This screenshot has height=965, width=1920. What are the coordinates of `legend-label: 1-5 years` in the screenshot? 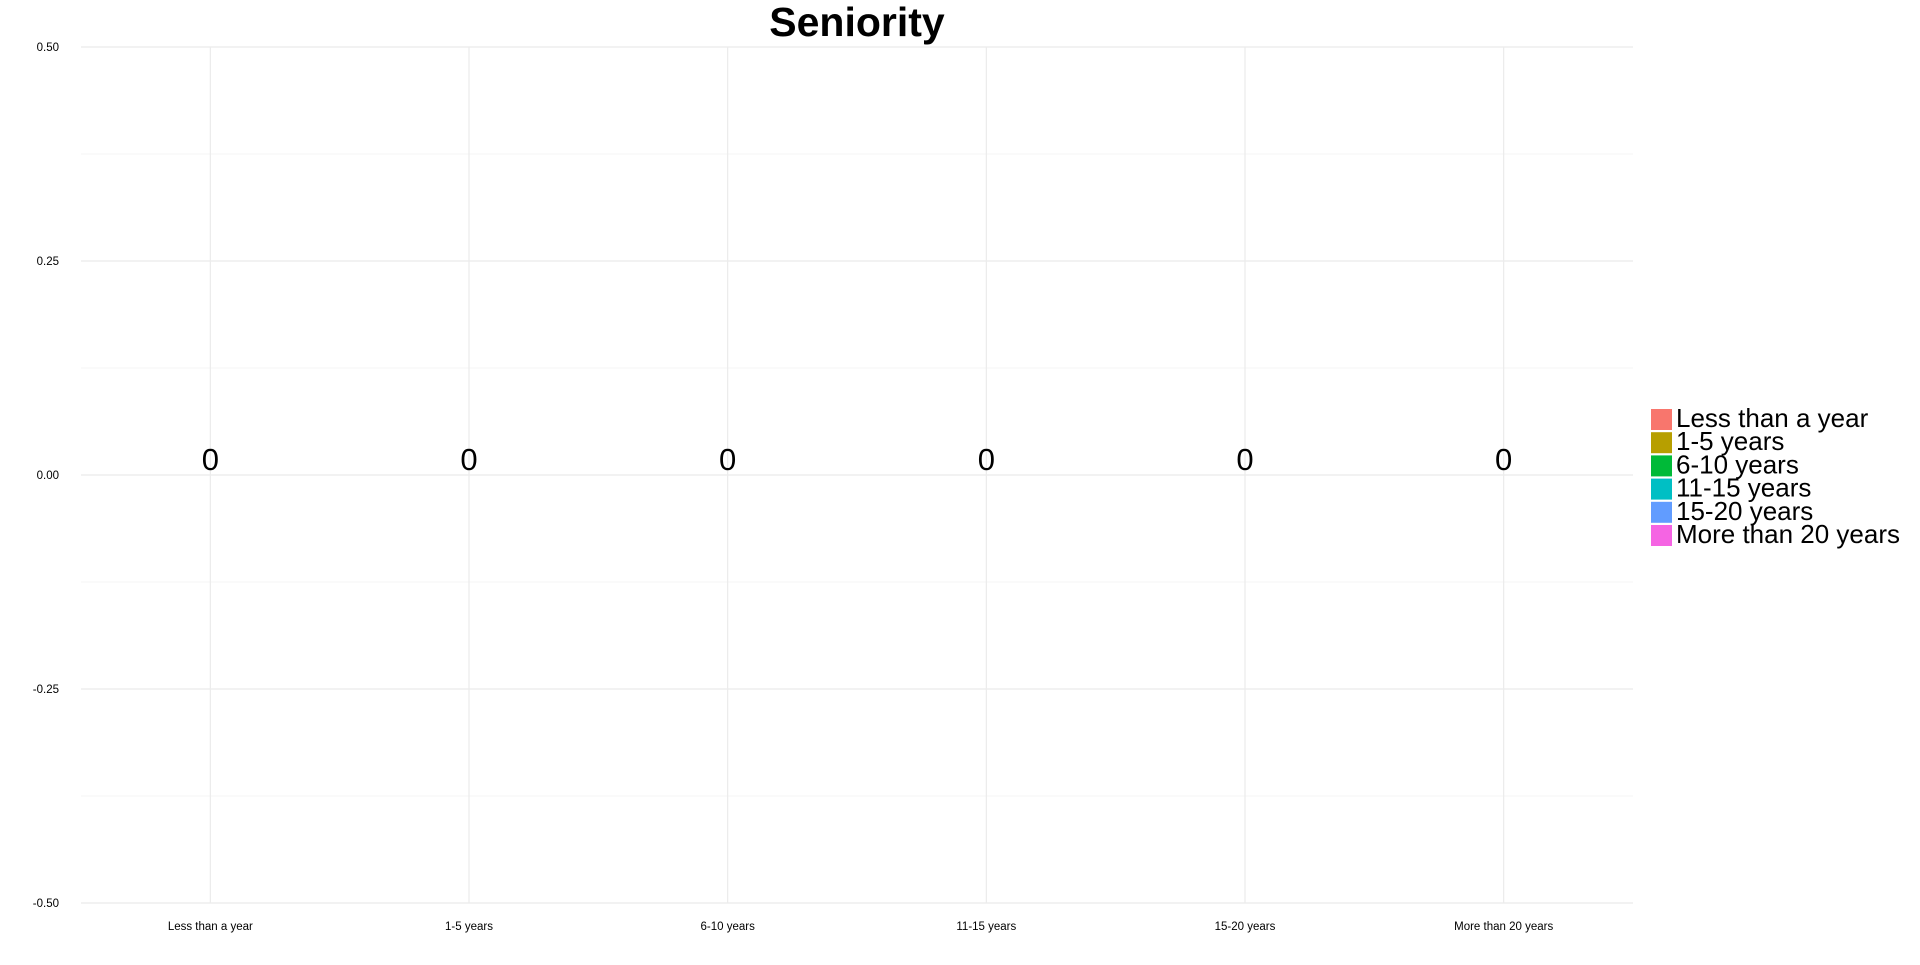 It's located at (1730, 441).